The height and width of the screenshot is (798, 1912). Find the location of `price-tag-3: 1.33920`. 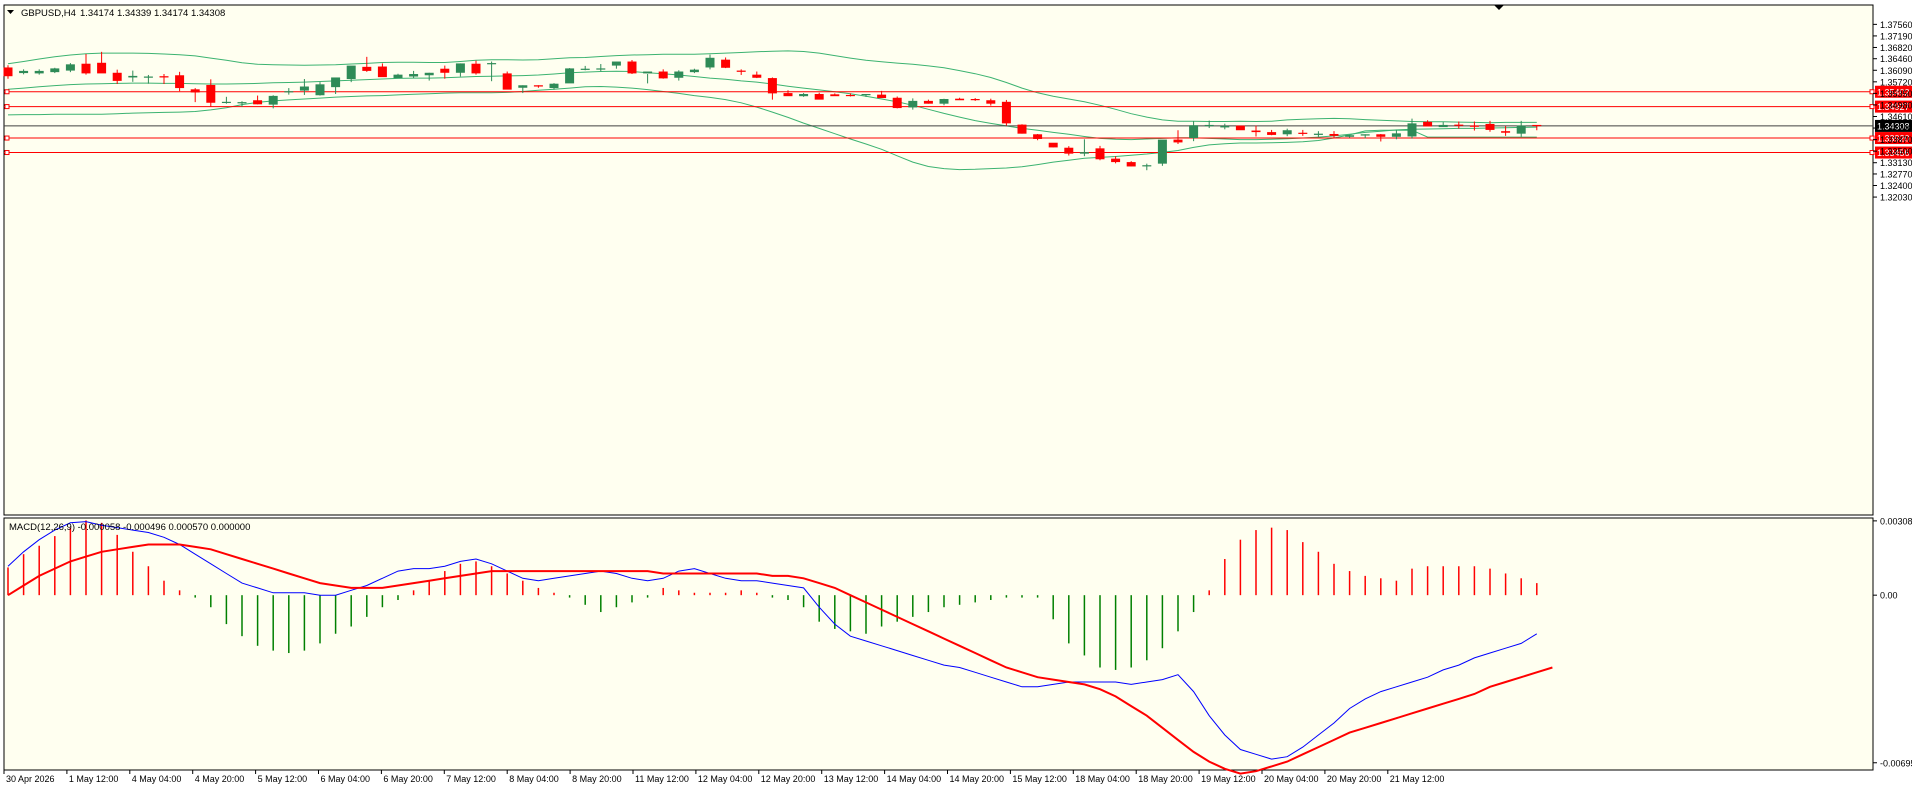

price-tag-3: 1.33920 is located at coordinates (1893, 139).